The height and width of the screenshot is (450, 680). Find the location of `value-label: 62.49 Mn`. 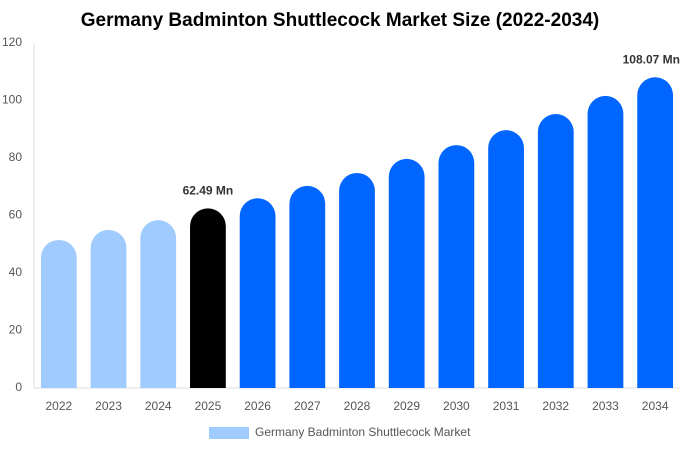

value-label: 62.49 Mn is located at coordinates (208, 191).